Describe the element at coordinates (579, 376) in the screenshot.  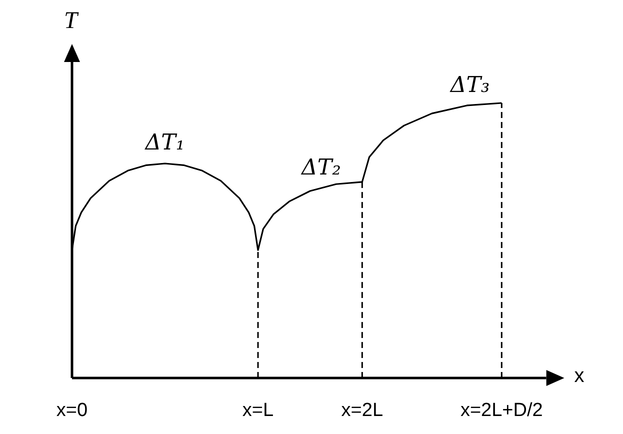
I see `x-axis-title: x` at that location.